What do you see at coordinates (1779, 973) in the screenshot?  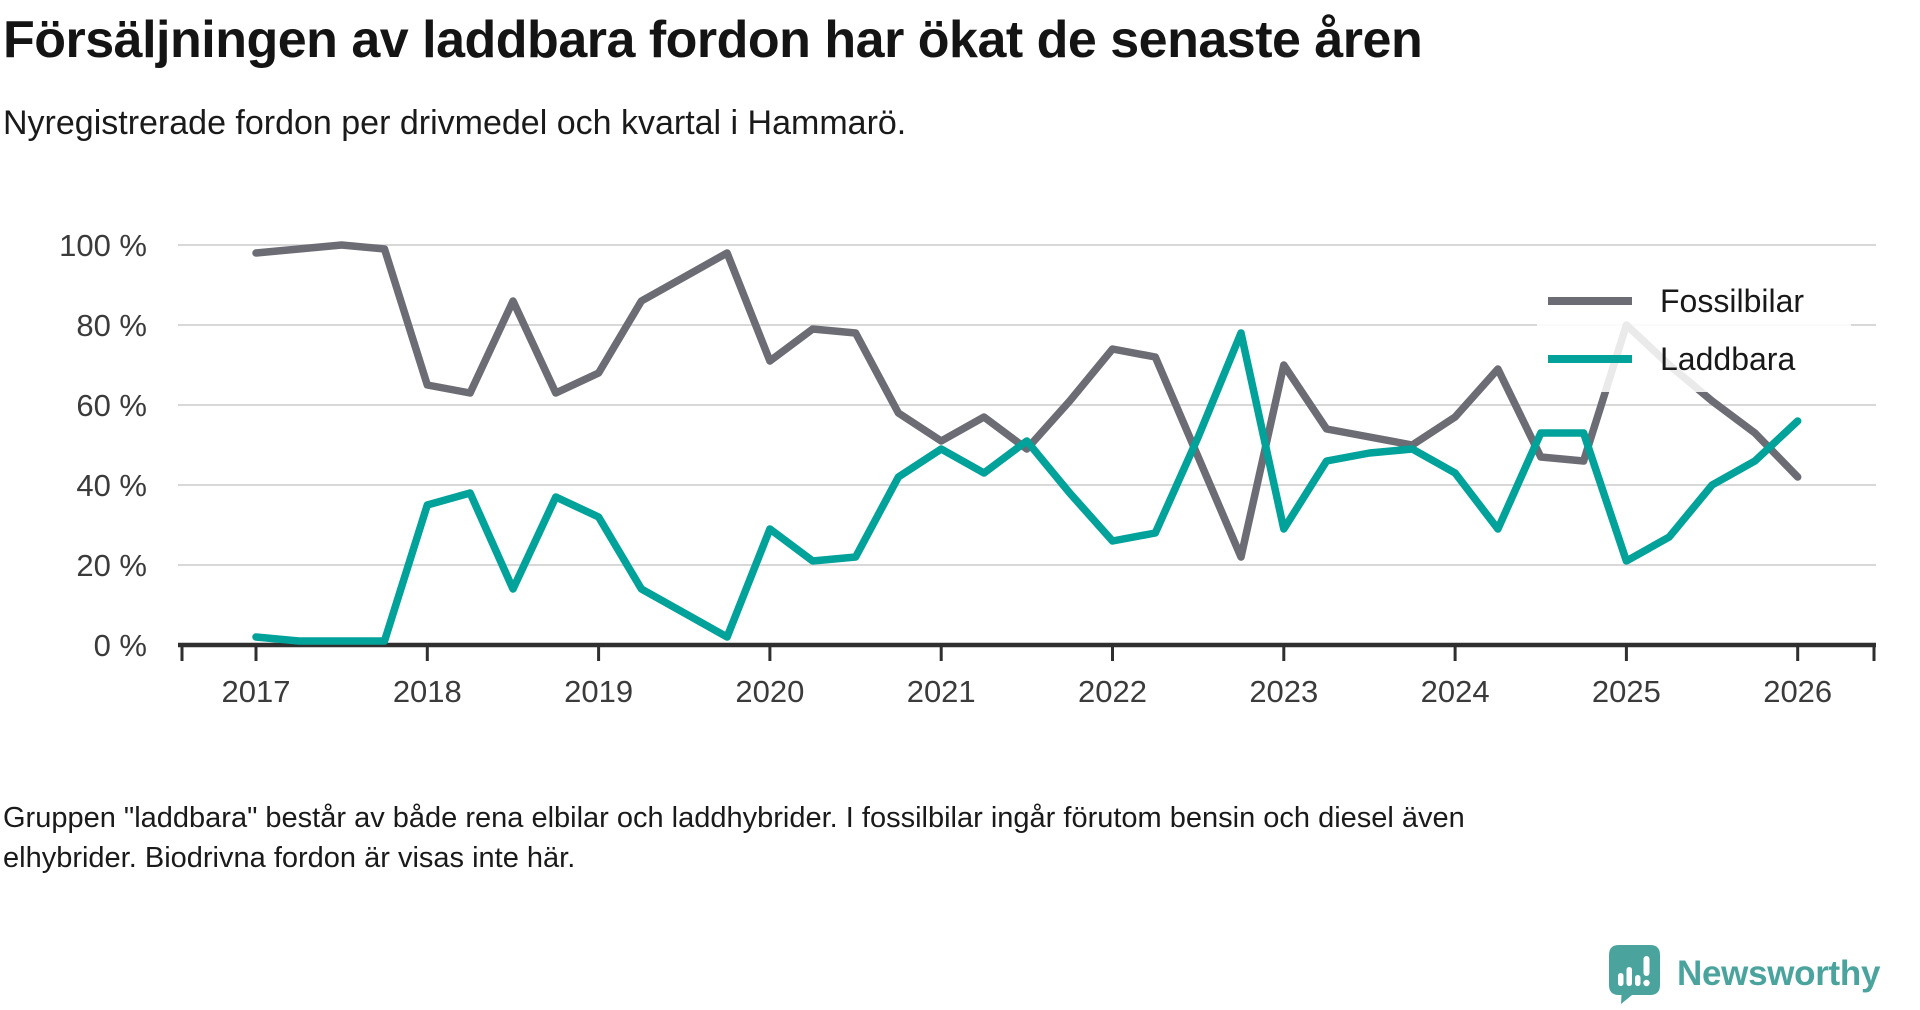 I see `newsworthy-logo-text: Newsworthy` at bounding box center [1779, 973].